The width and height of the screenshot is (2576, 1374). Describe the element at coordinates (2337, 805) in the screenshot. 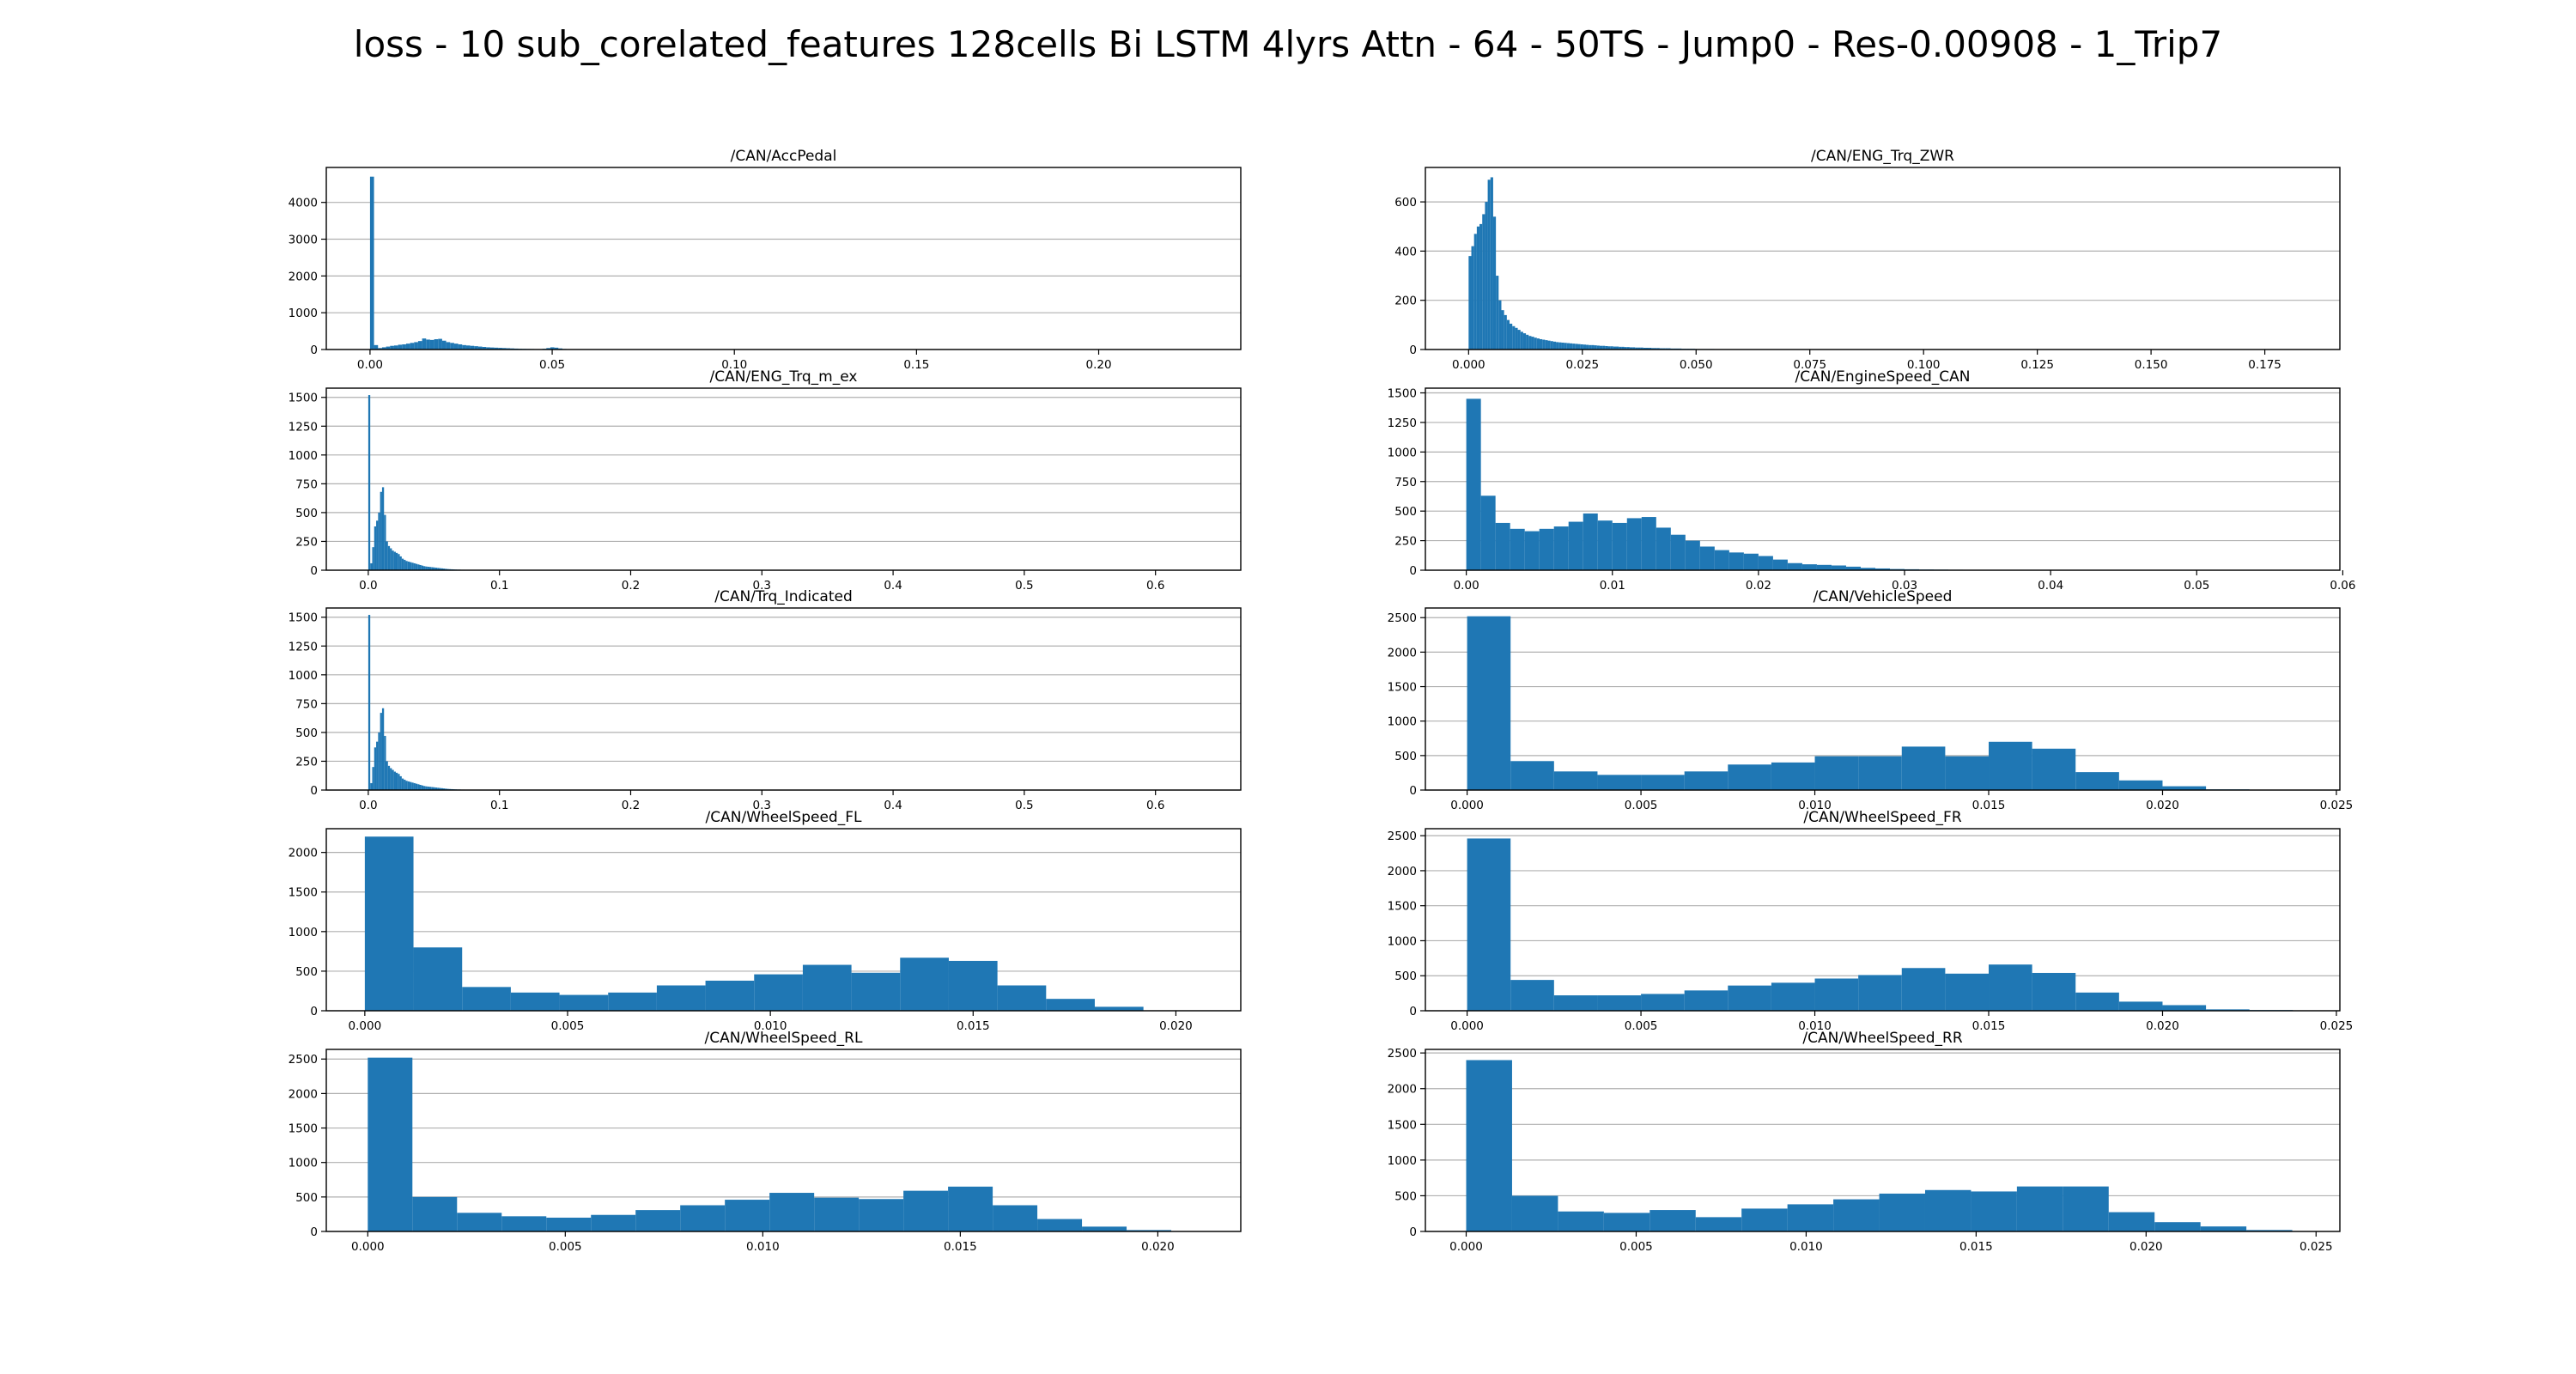

I see `x-tick-label: 0.025` at that location.